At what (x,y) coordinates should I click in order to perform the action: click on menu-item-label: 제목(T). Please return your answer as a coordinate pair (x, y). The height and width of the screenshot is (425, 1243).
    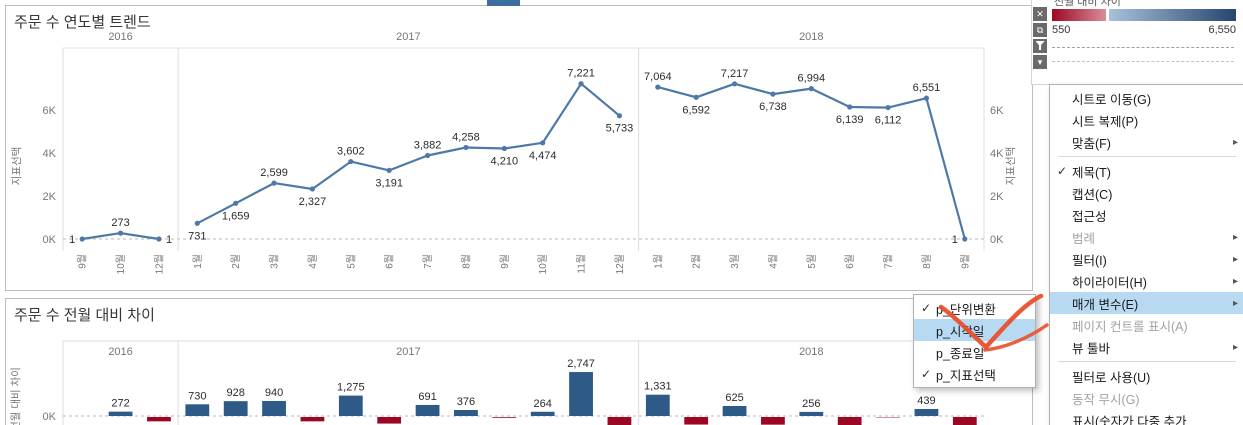
    Looking at the image, I should click on (1091, 172).